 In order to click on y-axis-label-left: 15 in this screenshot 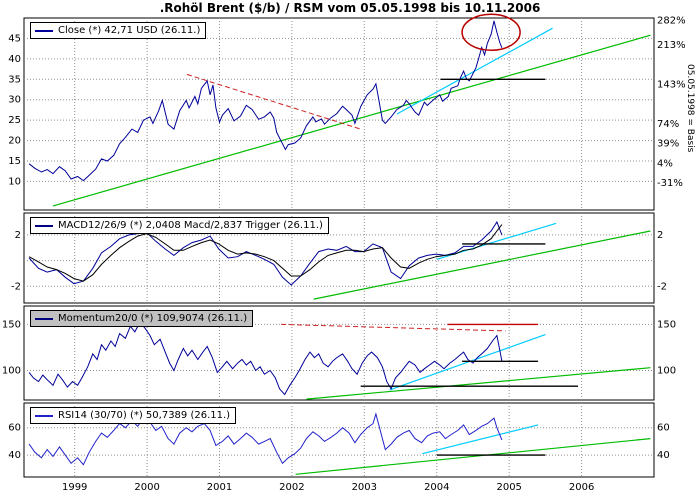, I will do `click(14, 161)`.